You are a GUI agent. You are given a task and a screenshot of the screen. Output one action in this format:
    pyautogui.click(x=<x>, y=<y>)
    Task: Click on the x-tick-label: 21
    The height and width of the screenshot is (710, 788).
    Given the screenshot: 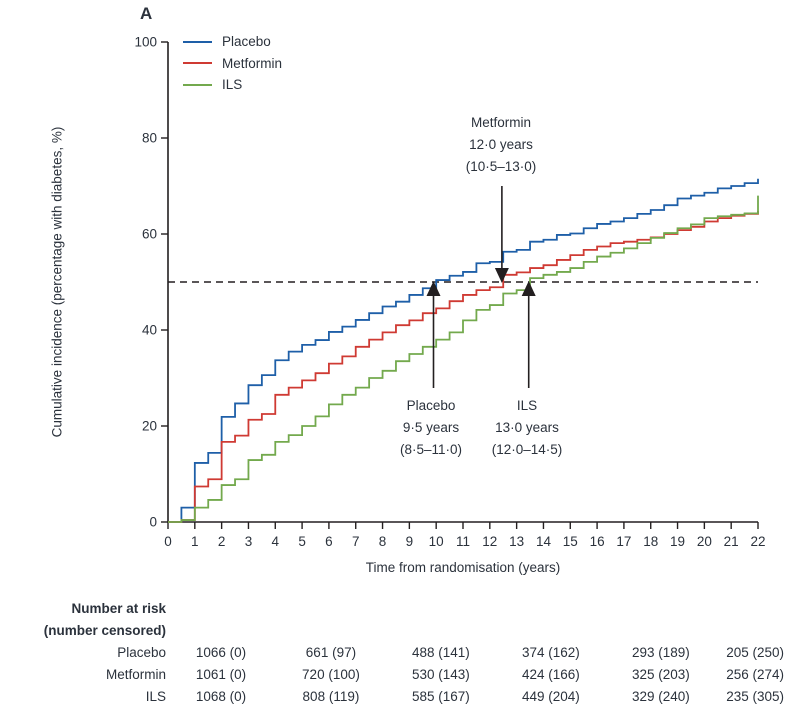 What is the action you would take?
    pyautogui.click(x=731, y=541)
    